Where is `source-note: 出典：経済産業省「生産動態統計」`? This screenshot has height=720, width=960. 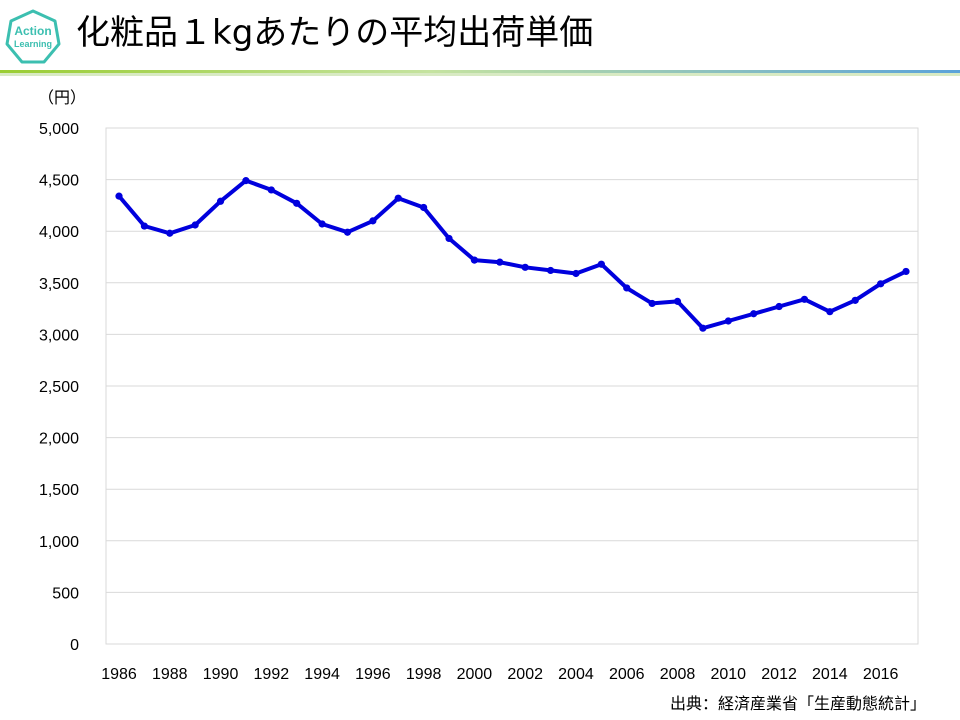
source-note: 出典：経済産業省「生産動態統計」 is located at coordinates (797, 703).